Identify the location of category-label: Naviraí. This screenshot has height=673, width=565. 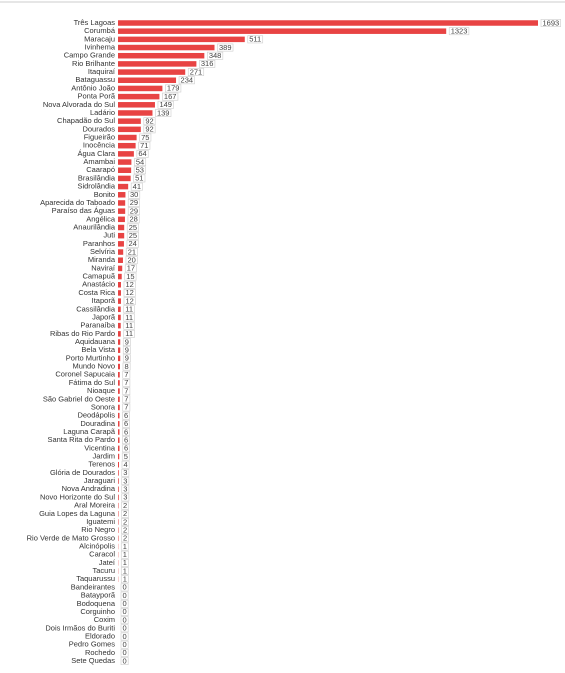
(103, 267).